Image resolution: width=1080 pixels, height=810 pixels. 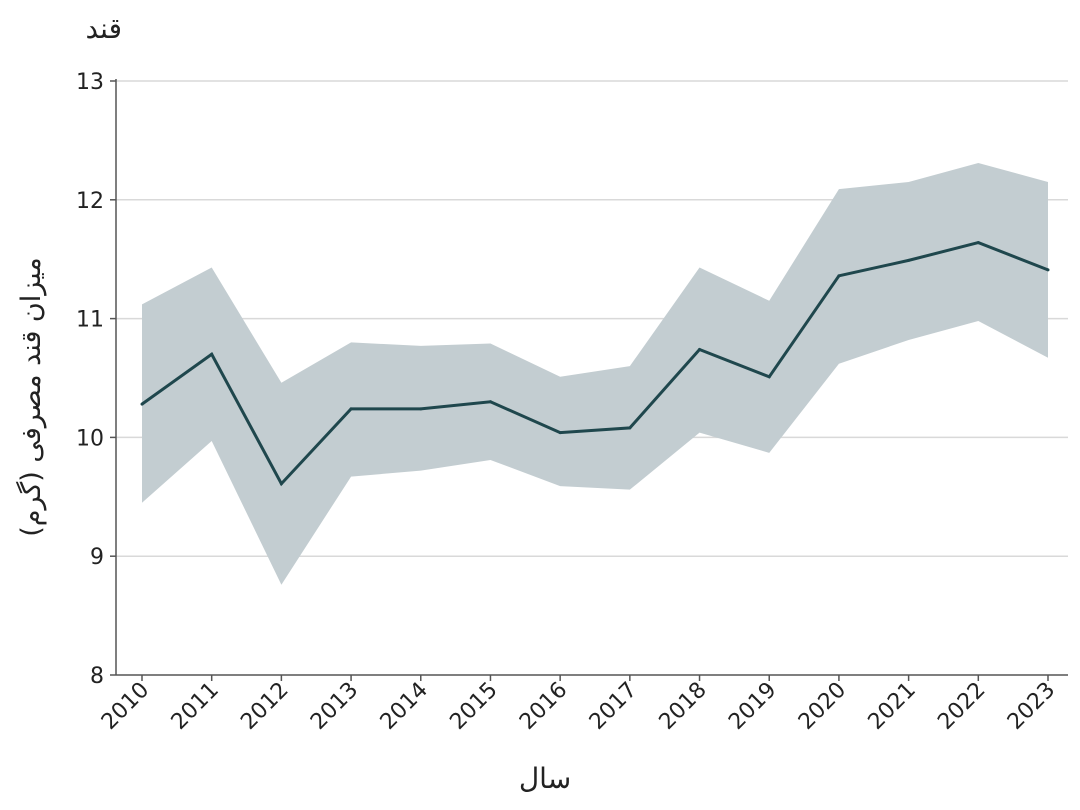 I want to click on x-tick-label: 2016, so click(x=543, y=706).